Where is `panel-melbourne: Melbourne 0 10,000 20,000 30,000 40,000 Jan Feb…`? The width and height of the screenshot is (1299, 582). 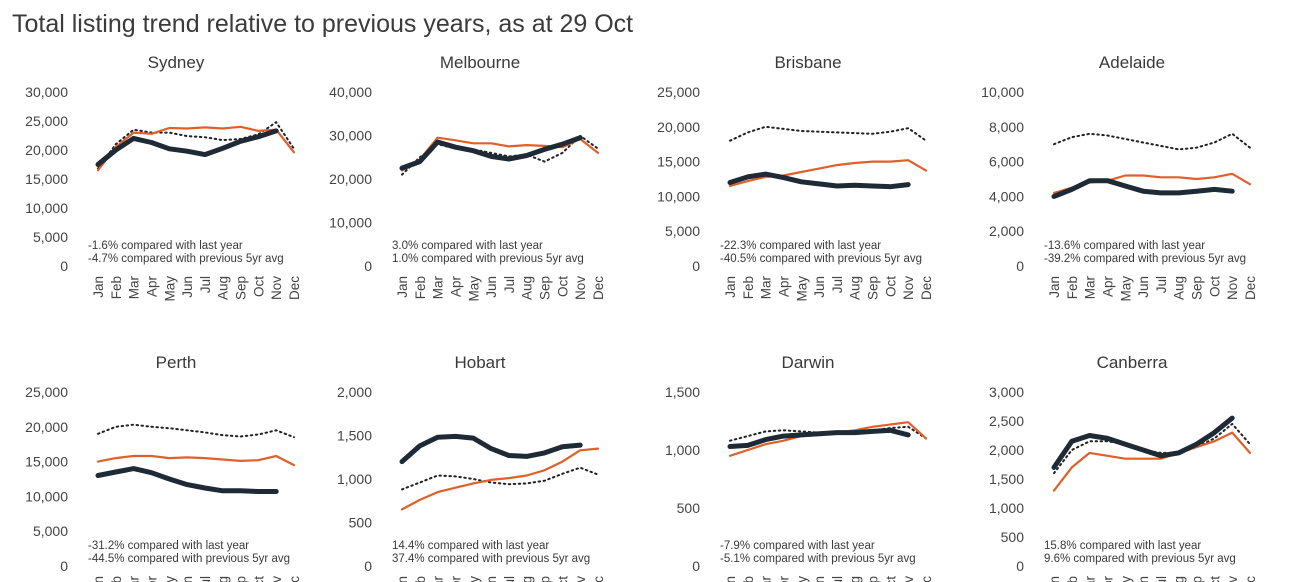
panel-melbourne: Melbourne 0 10,000 20,000 30,000 40,000 Jan Feb… is located at coordinates (467, 177).